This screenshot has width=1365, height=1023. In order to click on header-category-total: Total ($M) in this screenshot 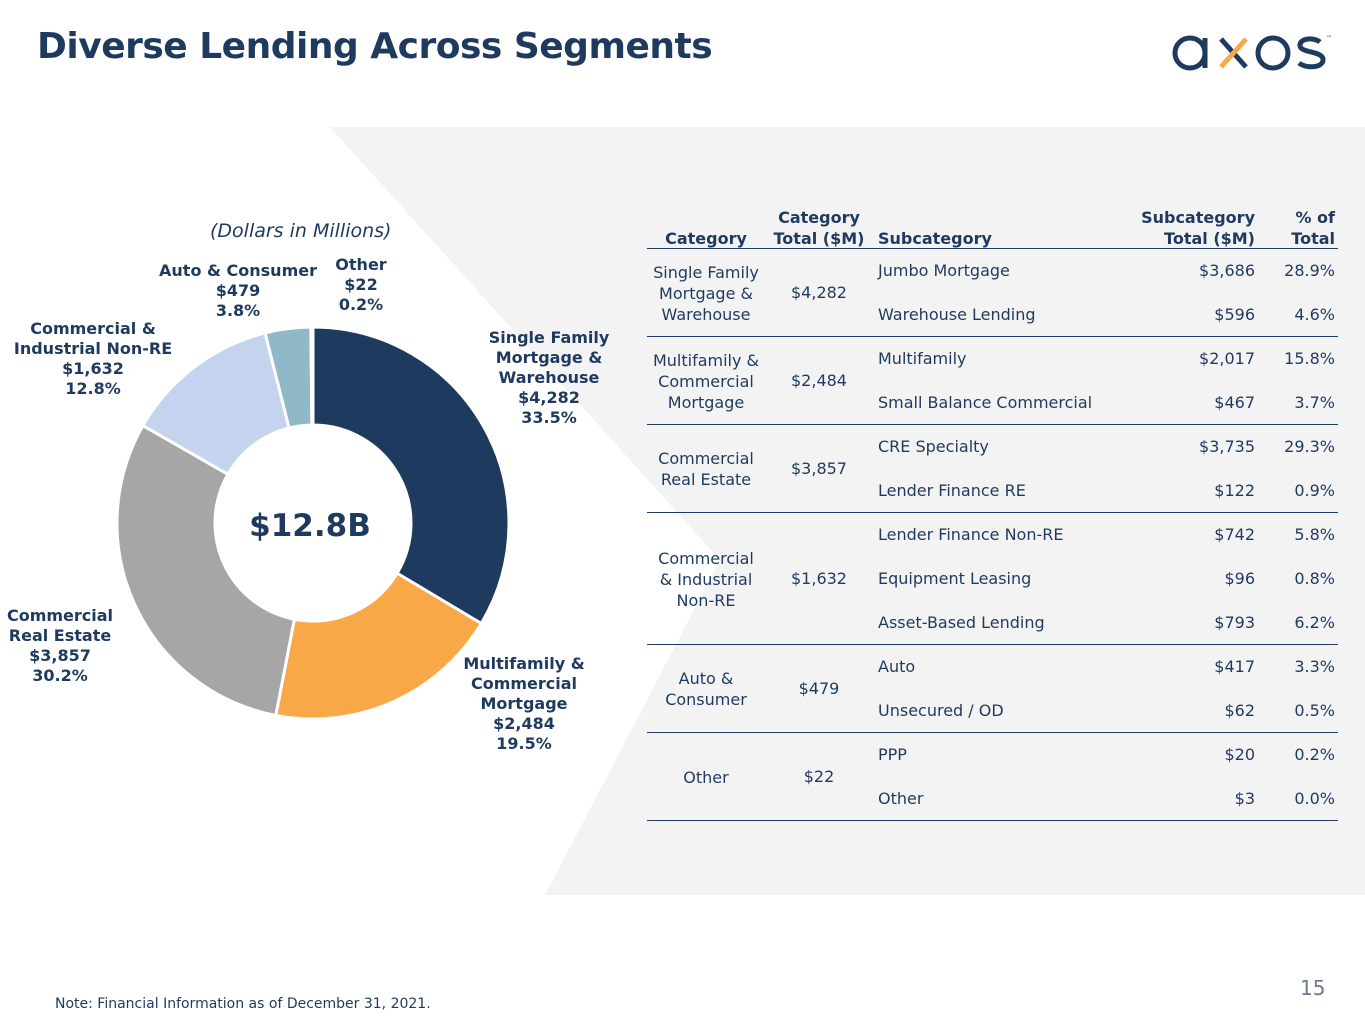, I will do `click(819, 238)`.